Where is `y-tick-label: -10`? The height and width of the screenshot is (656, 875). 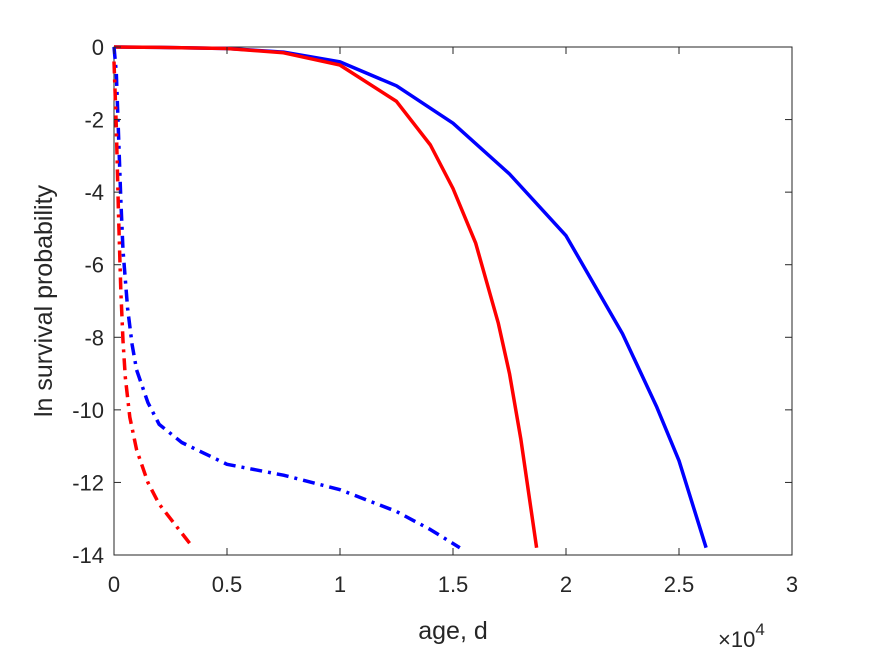
y-tick-label: -10 is located at coordinates (88, 410).